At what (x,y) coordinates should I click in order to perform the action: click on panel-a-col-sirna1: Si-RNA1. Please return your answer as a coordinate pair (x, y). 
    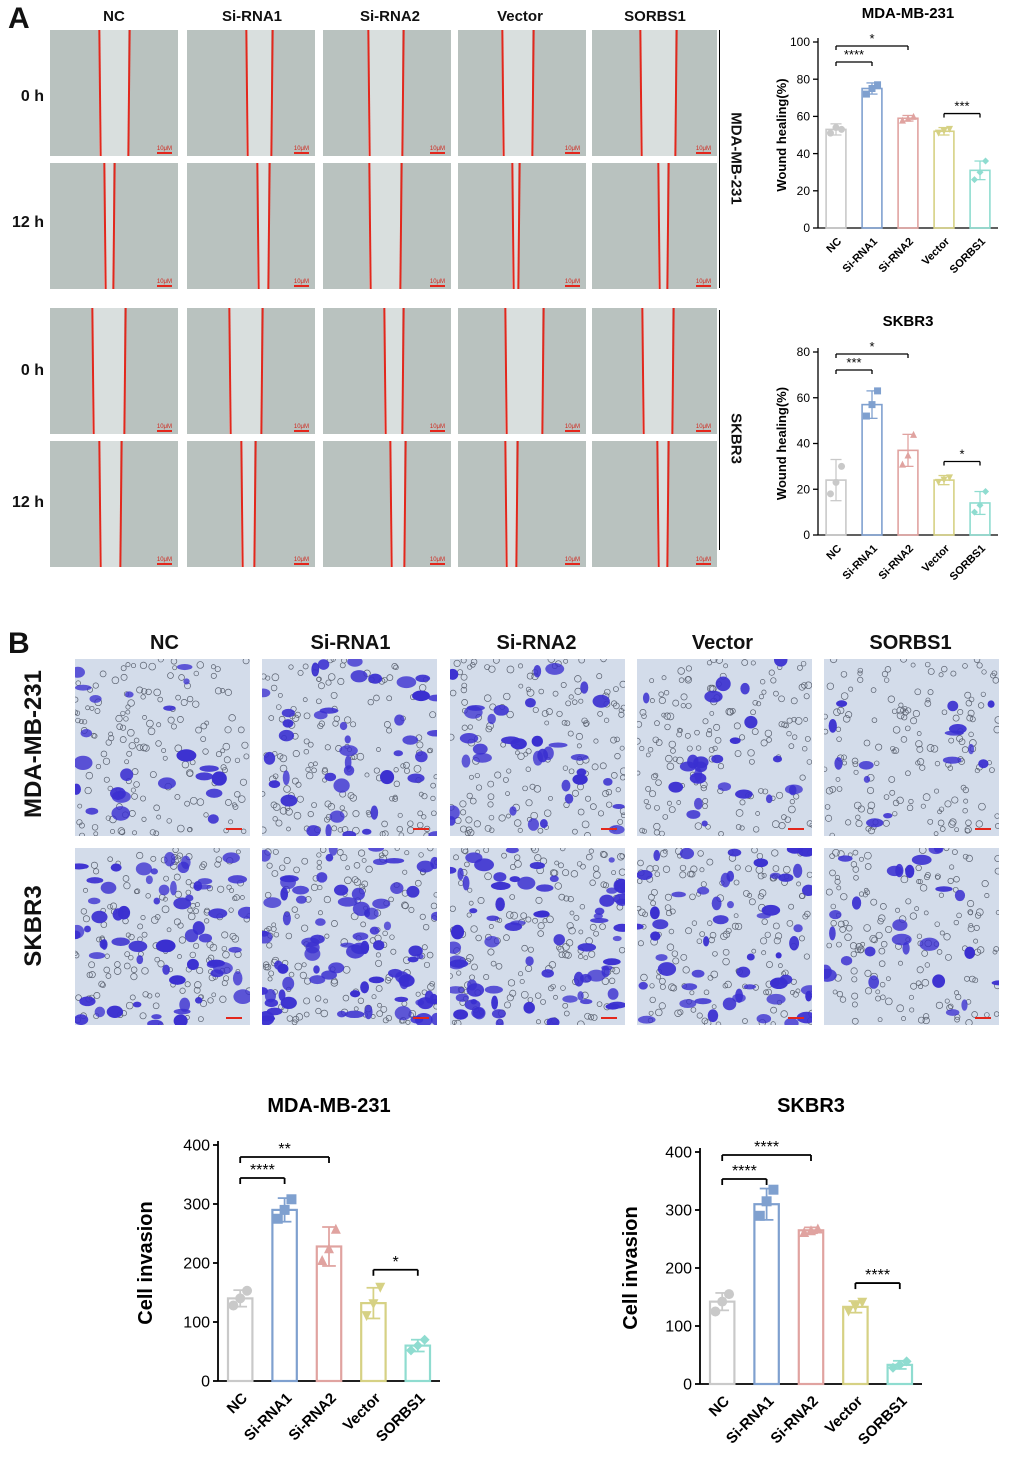
    Looking at the image, I should click on (251, 16).